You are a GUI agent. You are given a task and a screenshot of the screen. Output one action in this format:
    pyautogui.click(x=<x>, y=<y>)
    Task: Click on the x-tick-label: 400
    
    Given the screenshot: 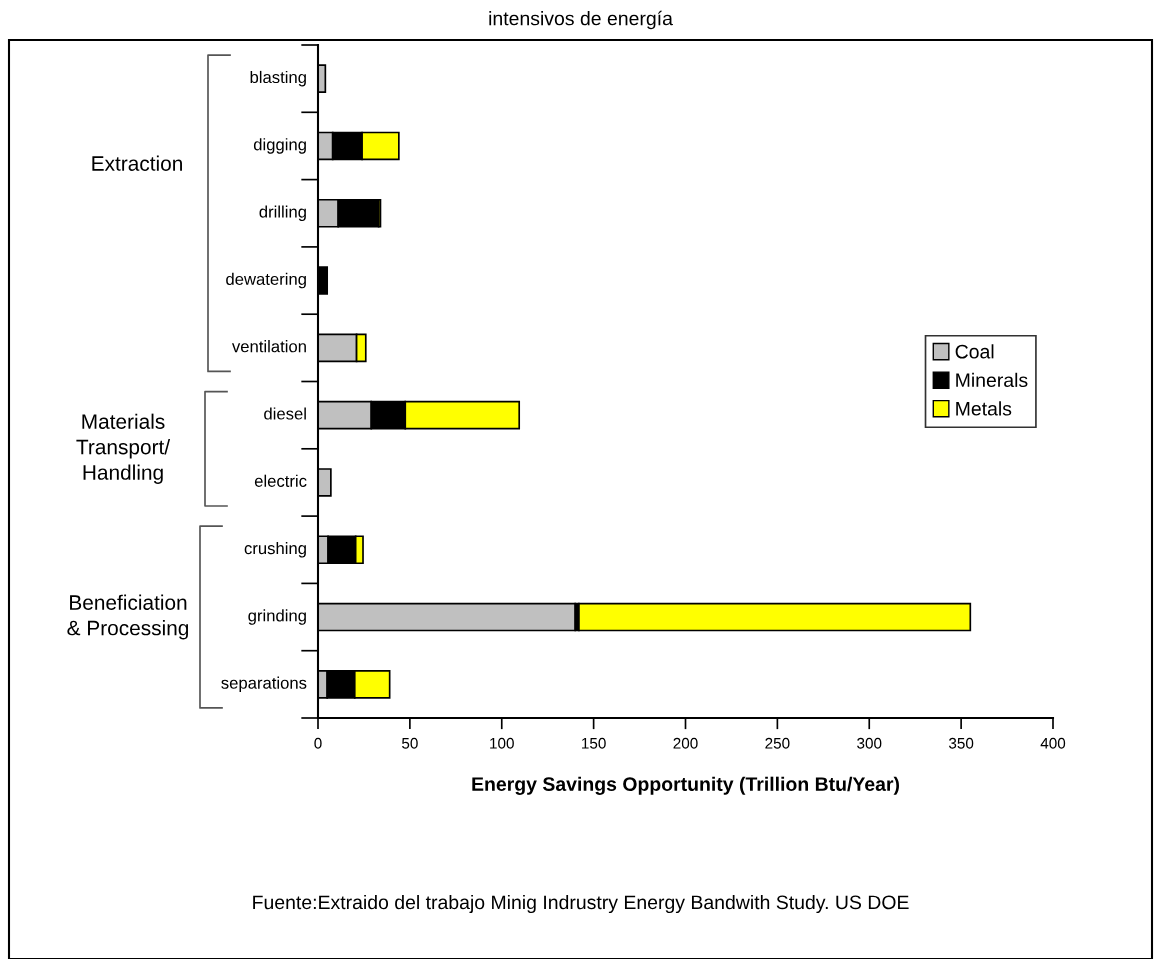 What is the action you would take?
    pyautogui.click(x=1053, y=743)
    